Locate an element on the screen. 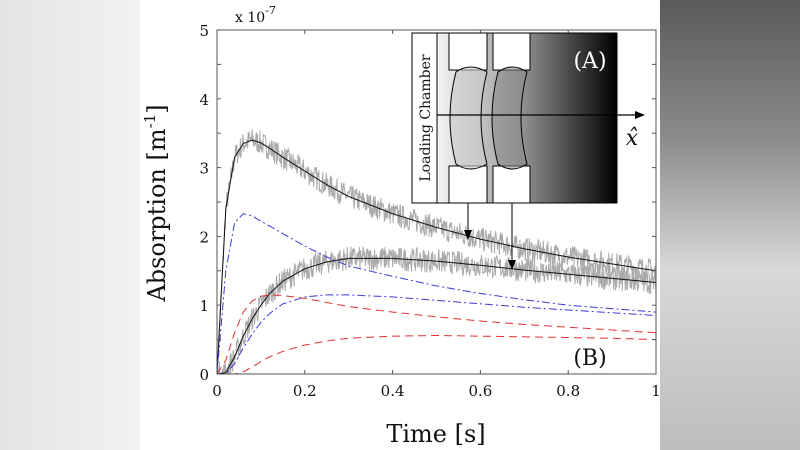  label-a: (A) is located at coordinates (589, 61).